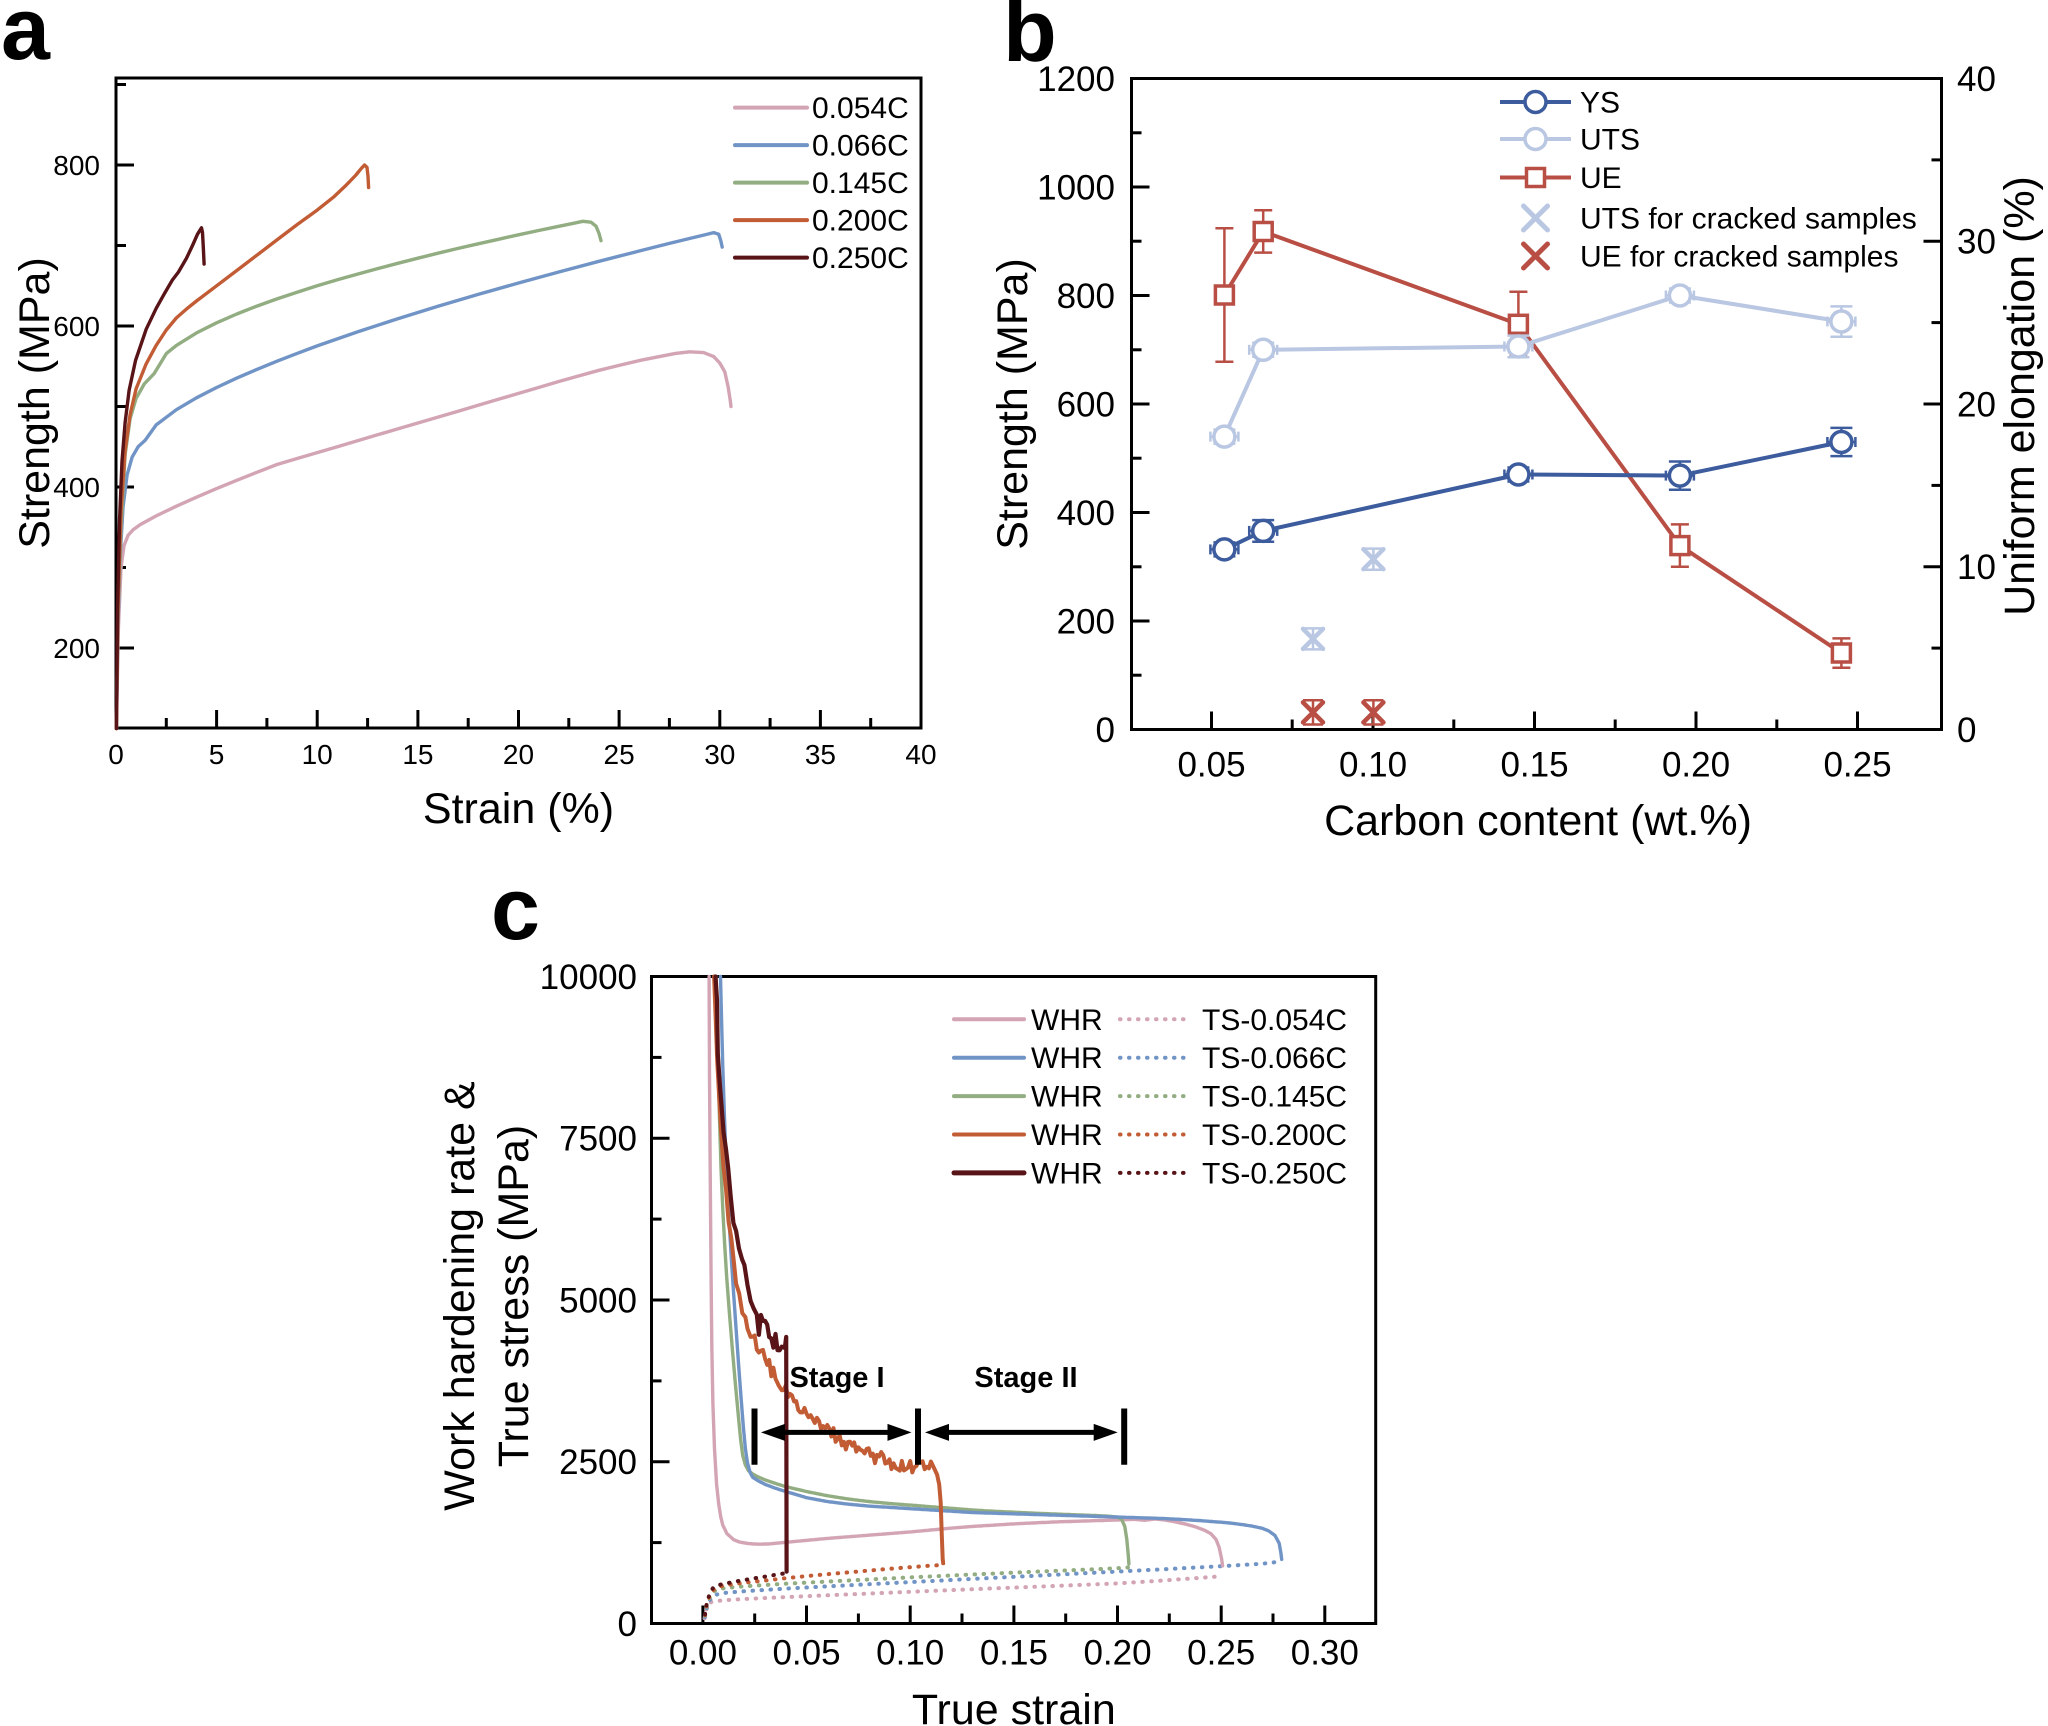  Describe the element at coordinates (836, 1378) in the screenshot. I see `svg-text: Stage I` at that location.